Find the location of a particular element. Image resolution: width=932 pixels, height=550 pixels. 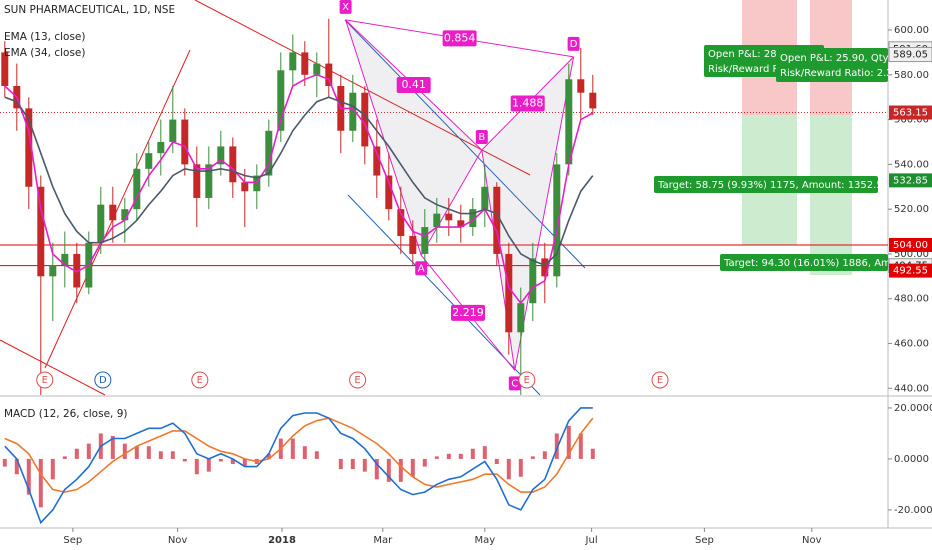

macd-title: MACD (12, 26, close, 9) is located at coordinates (65, 414).